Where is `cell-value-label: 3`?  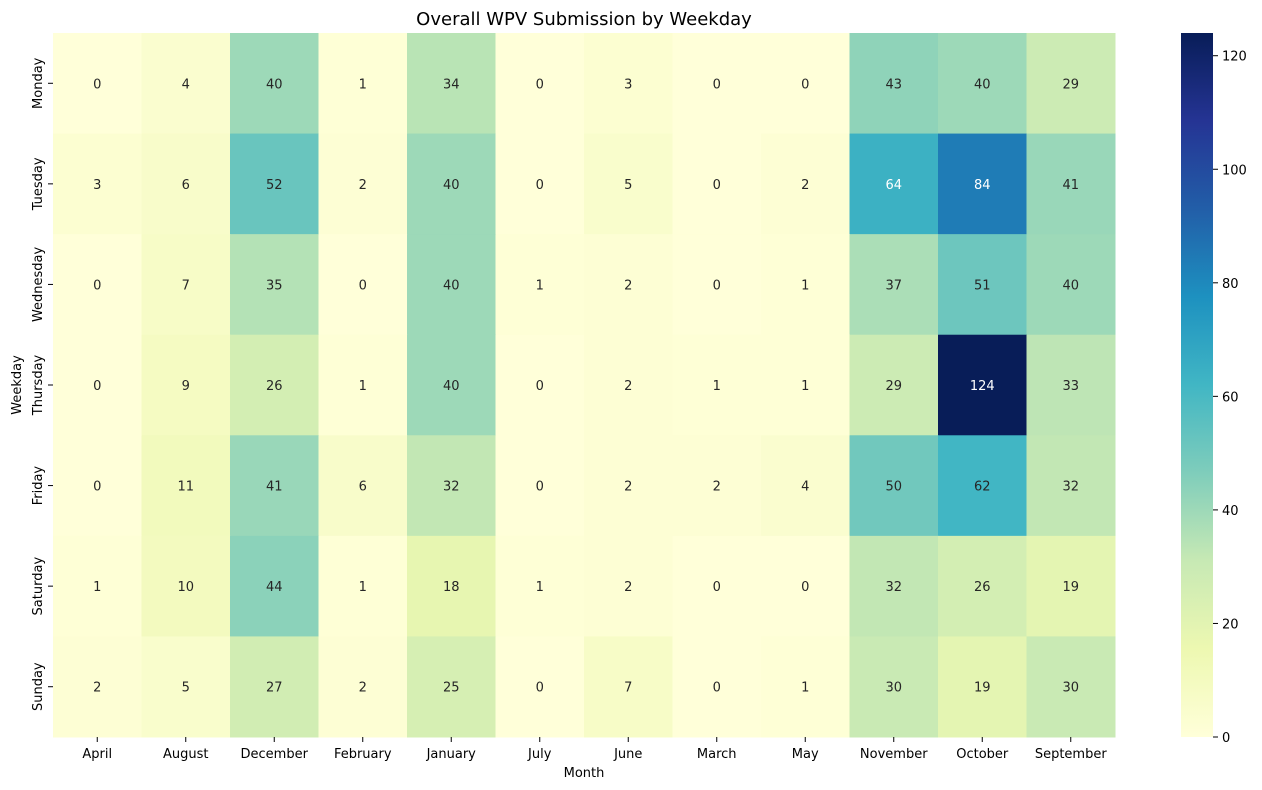 cell-value-label: 3 is located at coordinates (97, 185).